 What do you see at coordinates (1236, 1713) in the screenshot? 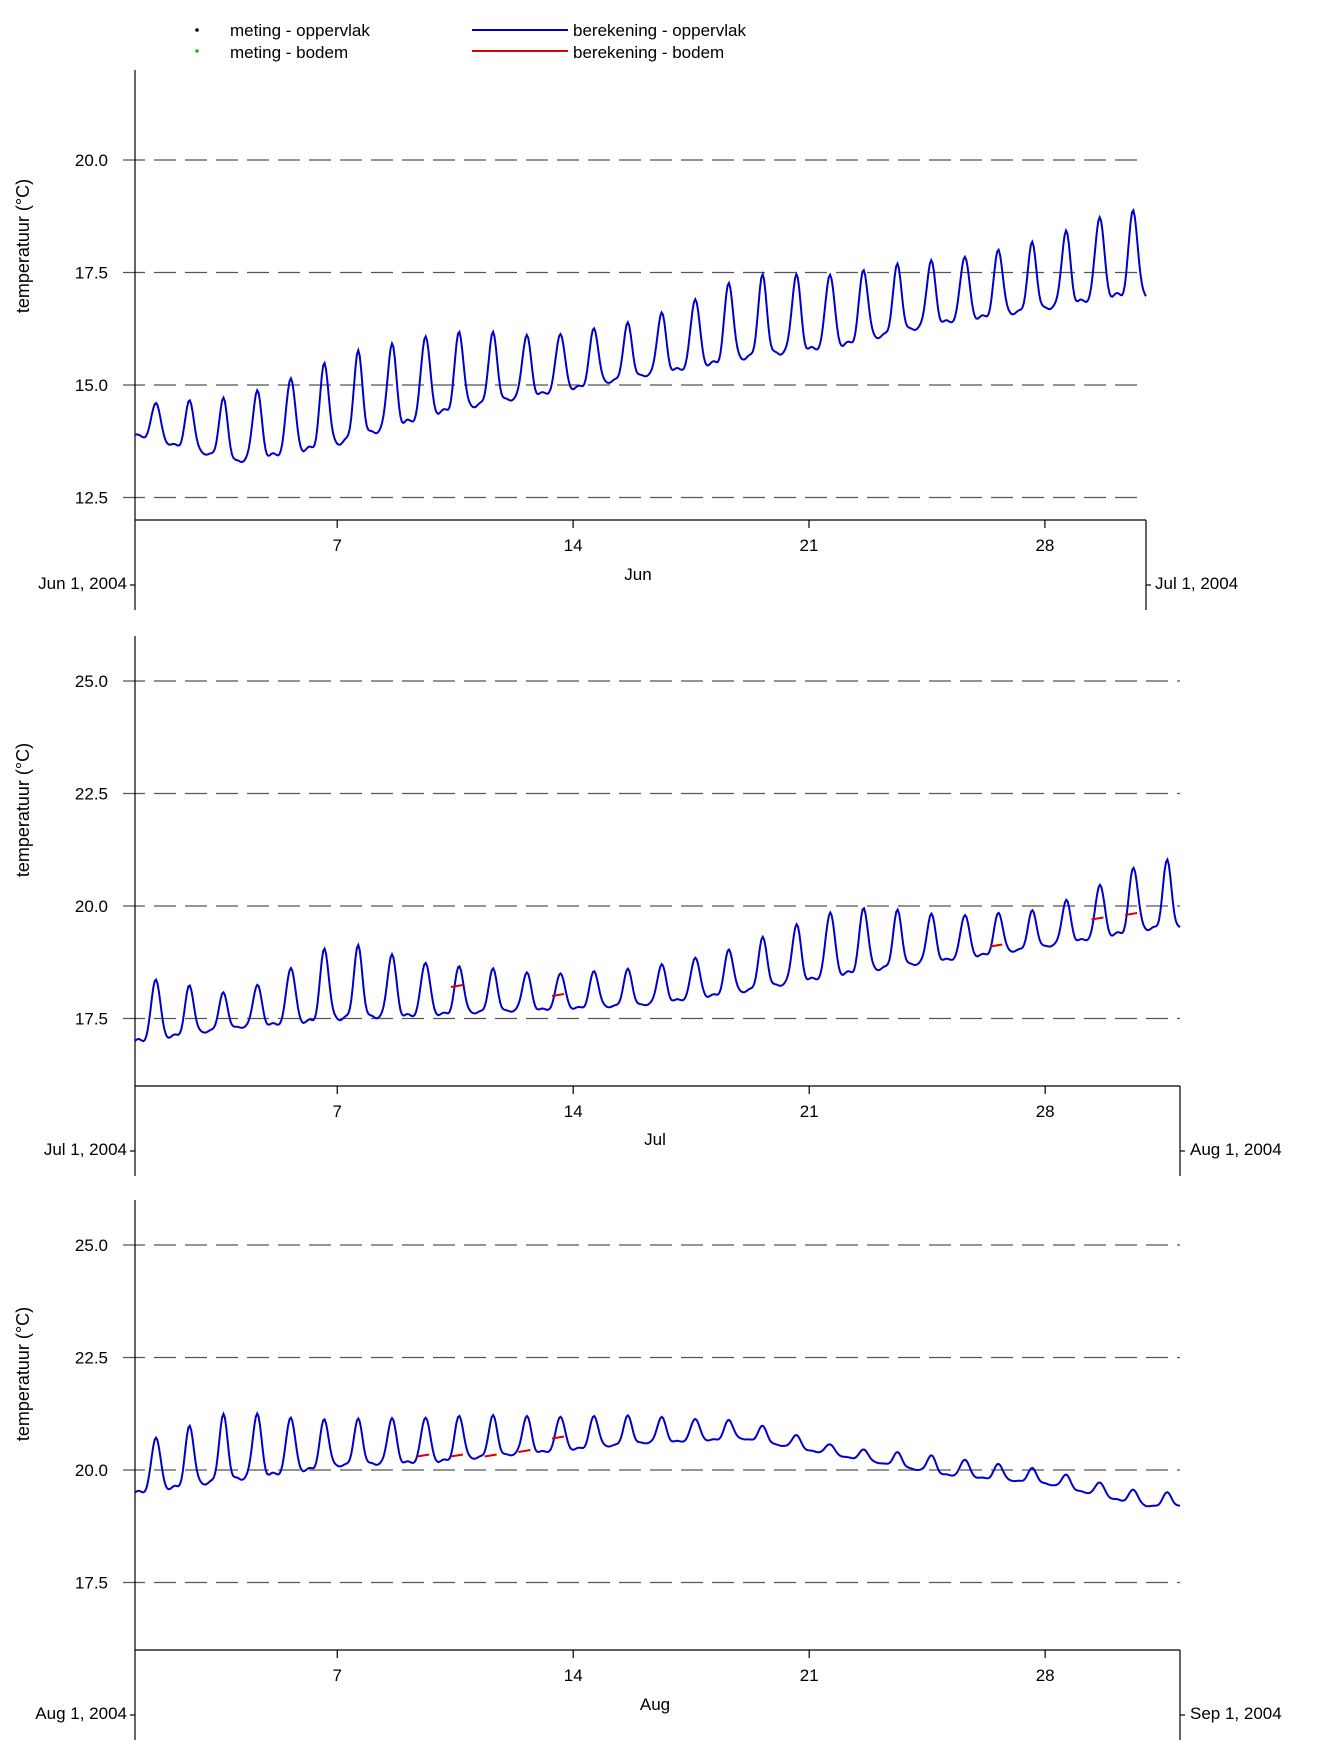
I see `x-axis-end-label: Sep 1, 2004` at bounding box center [1236, 1713].